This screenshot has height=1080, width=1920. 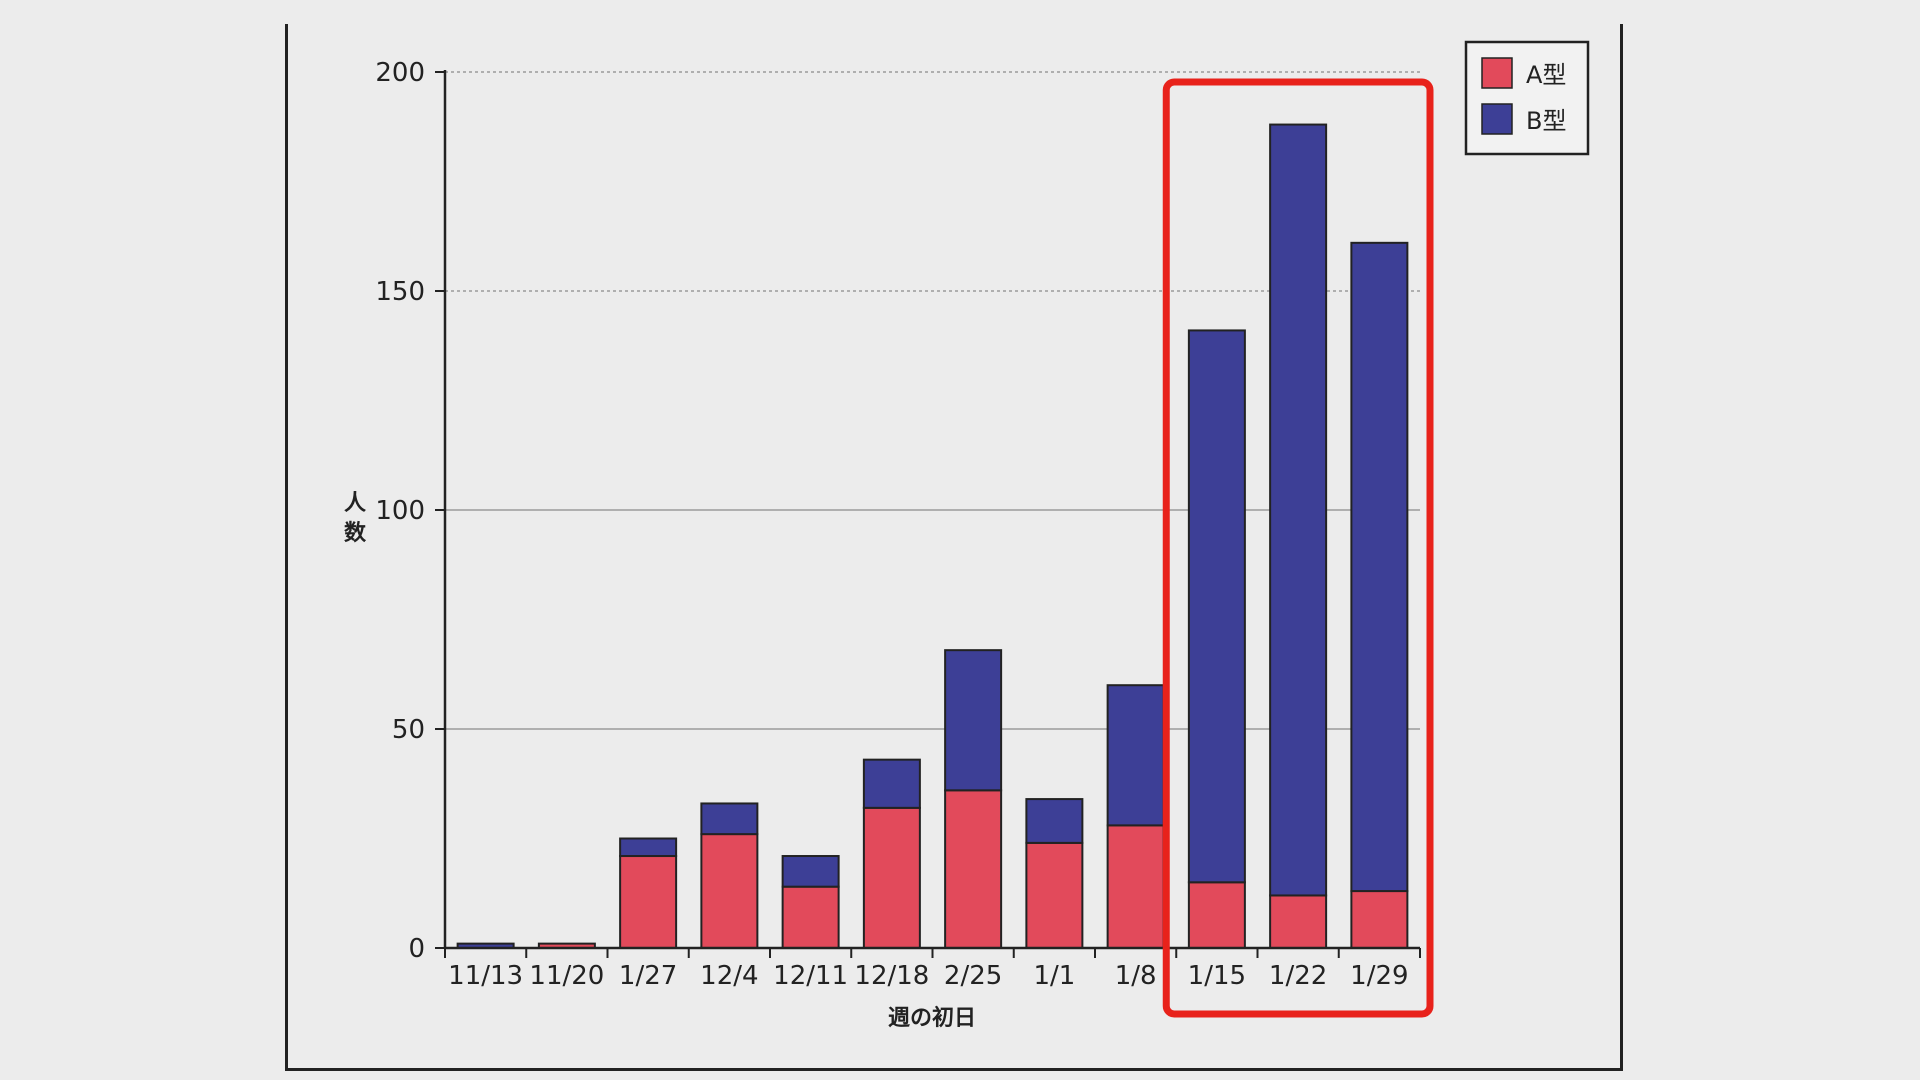 What do you see at coordinates (400, 292) in the screenshot?
I see `y-tick-label: 150` at bounding box center [400, 292].